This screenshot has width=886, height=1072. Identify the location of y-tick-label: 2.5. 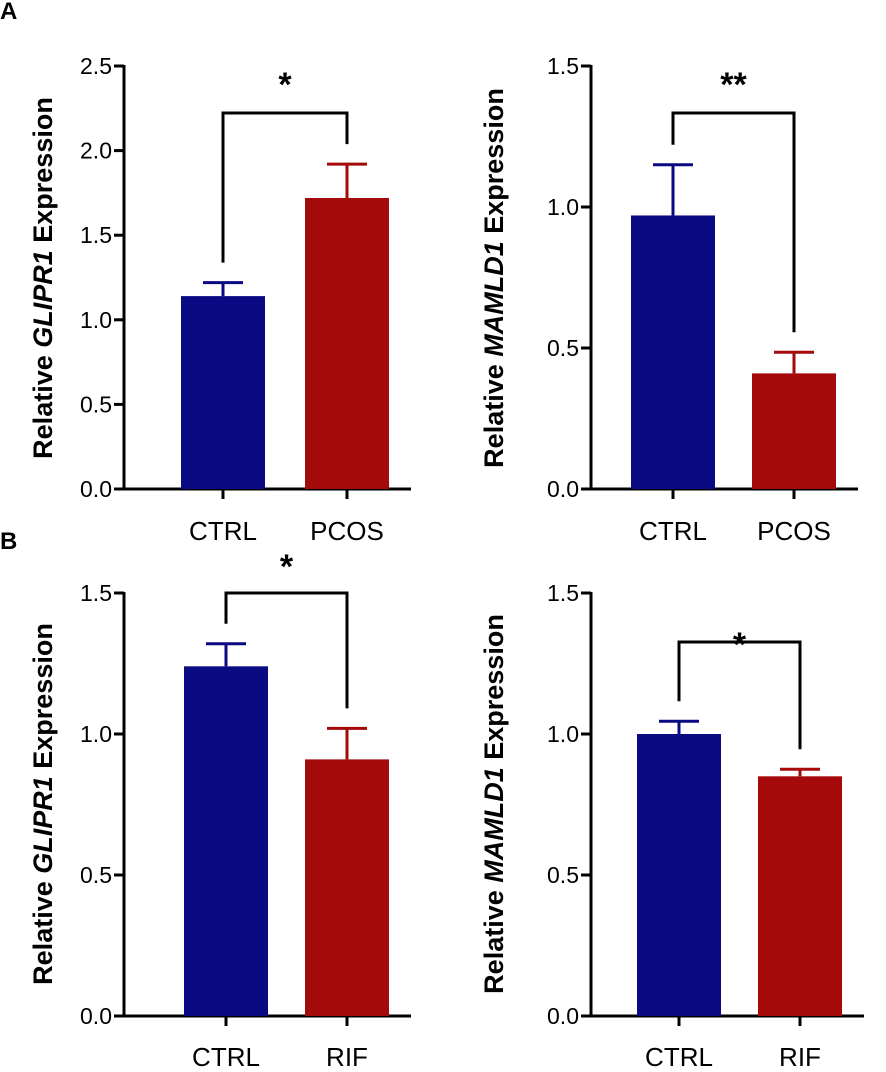
(96, 66).